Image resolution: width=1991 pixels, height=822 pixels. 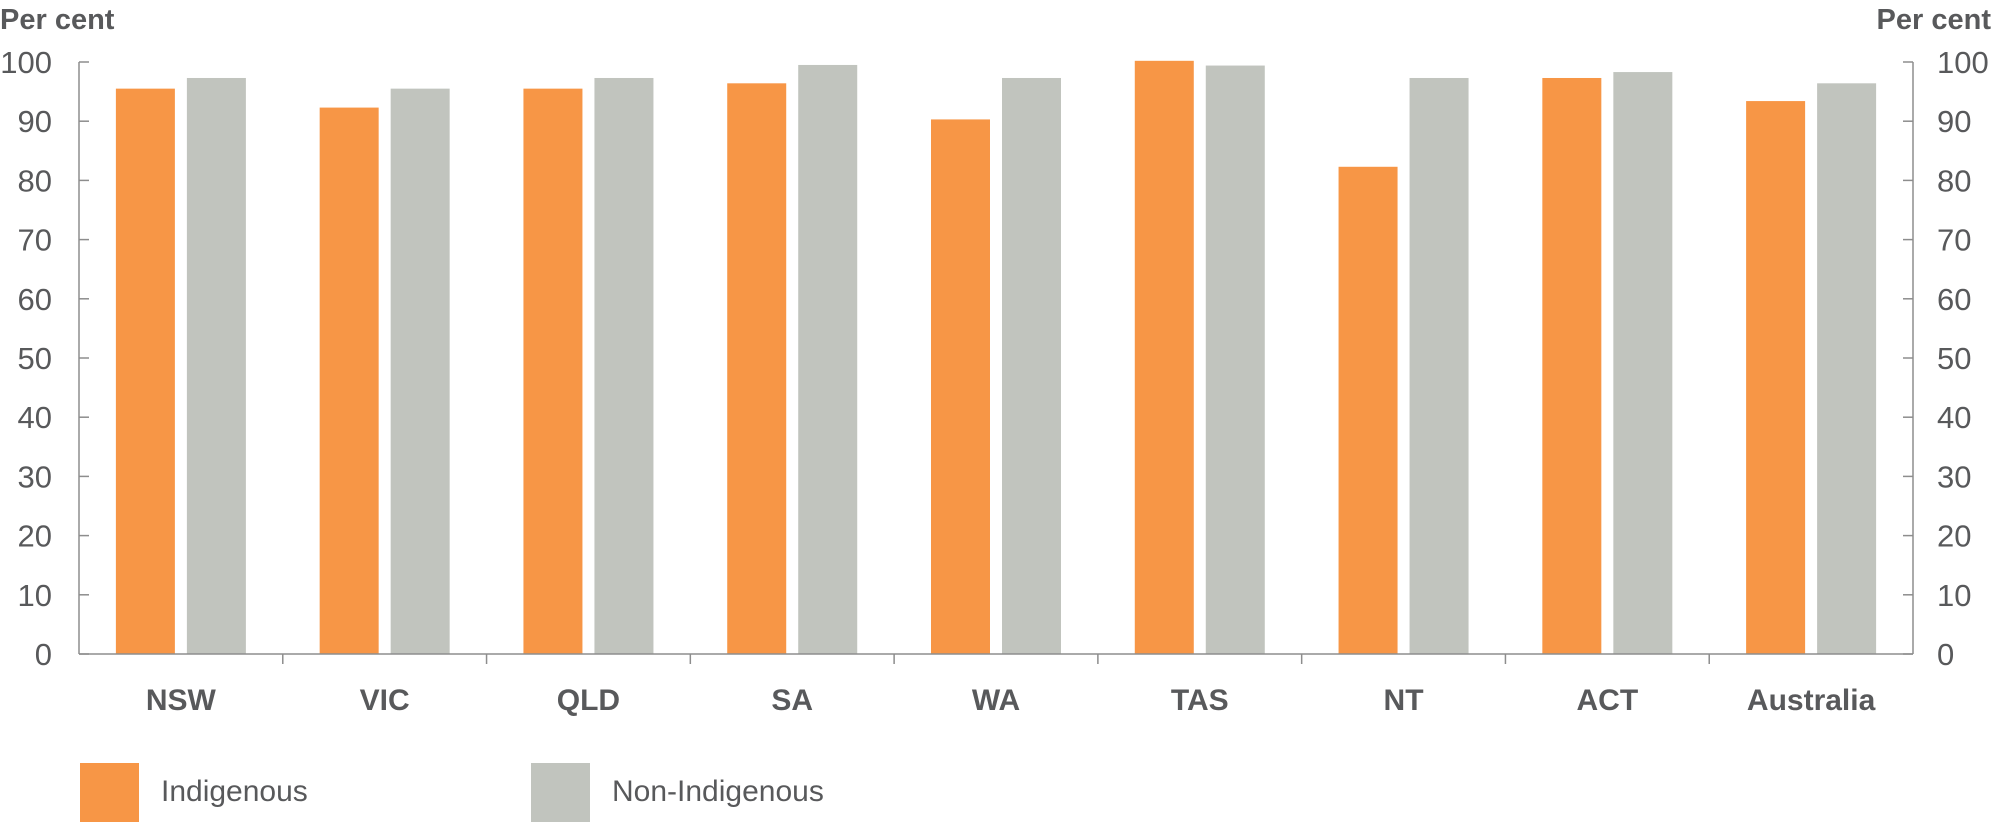 What do you see at coordinates (1954, 417) in the screenshot?
I see `right-tick-label-40: 40` at bounding box center [1954, 417].